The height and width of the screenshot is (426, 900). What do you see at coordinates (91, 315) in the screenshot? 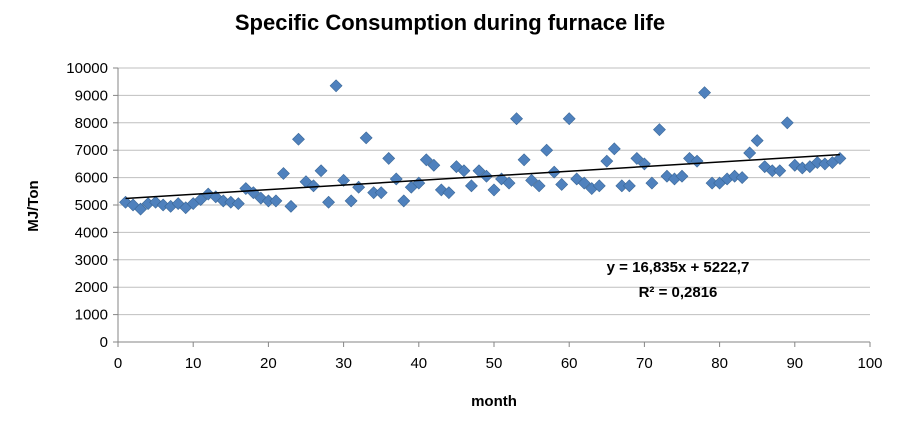
I see `y-tick-label: 1000` at bounding box center [91, 315].